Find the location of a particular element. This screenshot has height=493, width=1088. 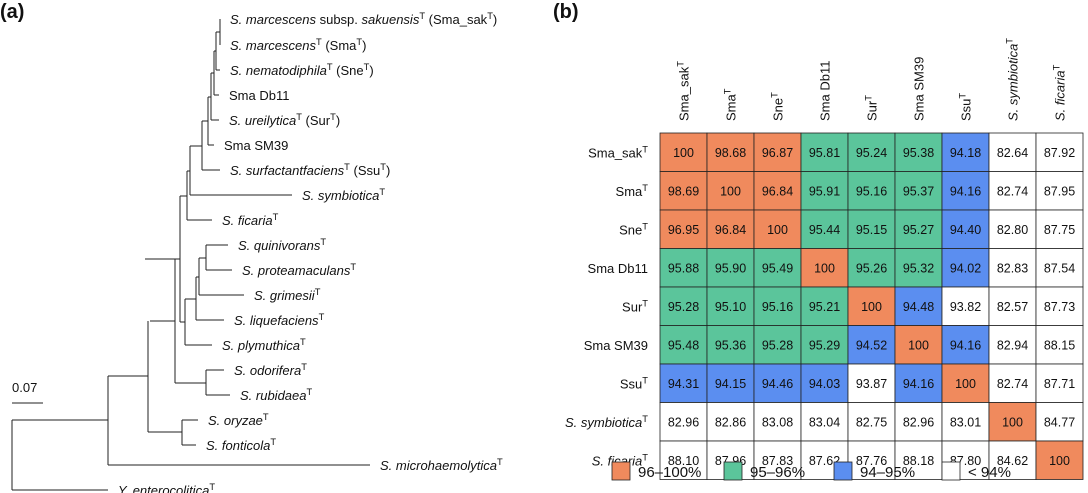

matrix-cell: 95.28 is located at coordinates (683, 306).